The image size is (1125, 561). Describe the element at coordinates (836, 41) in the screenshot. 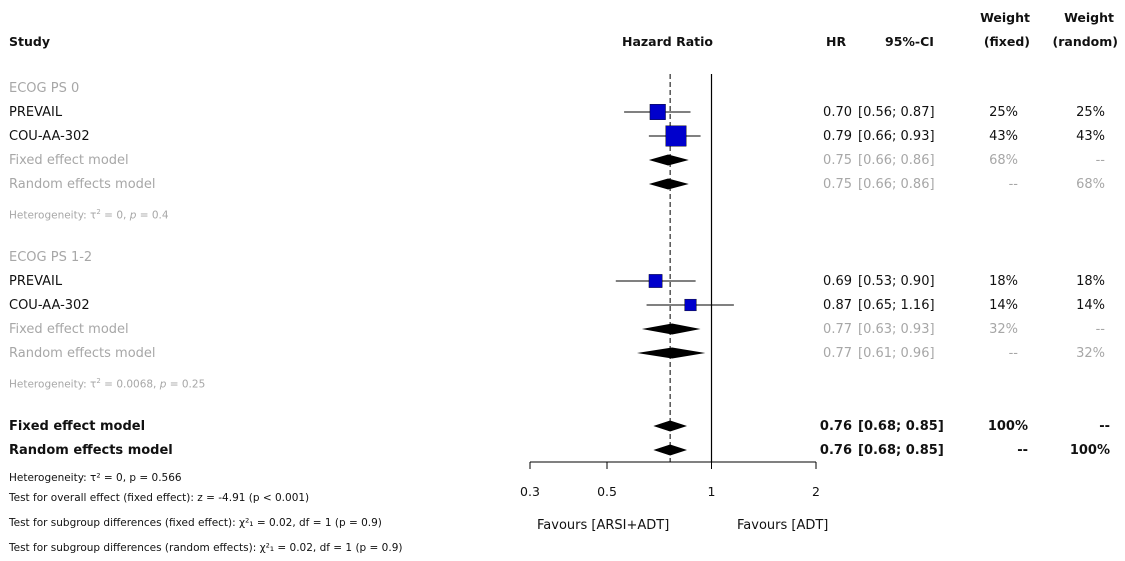

I see `header-hr: HR` at that location.